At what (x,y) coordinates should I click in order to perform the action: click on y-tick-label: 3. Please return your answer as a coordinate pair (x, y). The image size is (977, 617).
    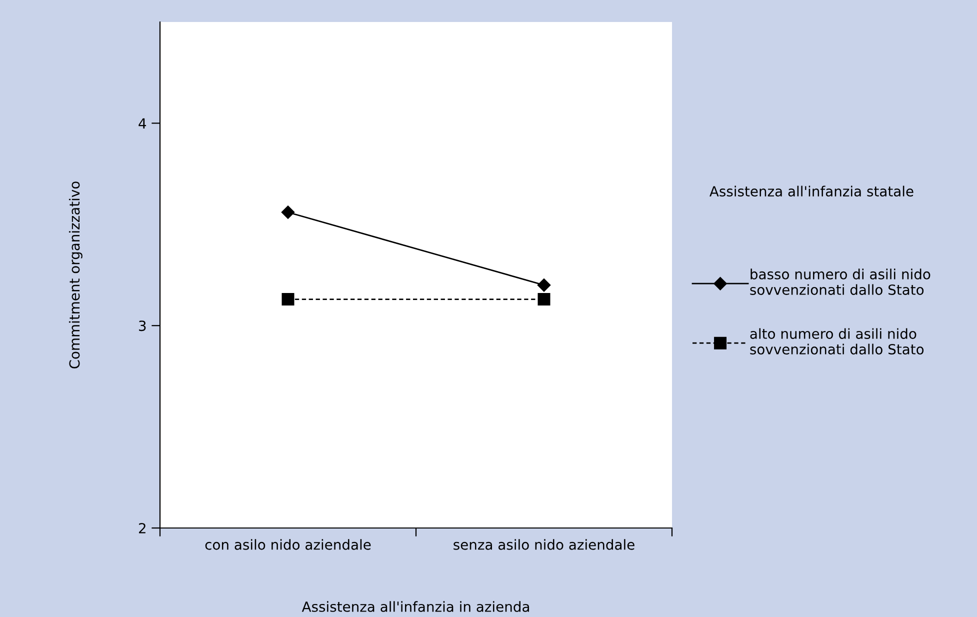
    Looking at the image, I should click on (142, 326).